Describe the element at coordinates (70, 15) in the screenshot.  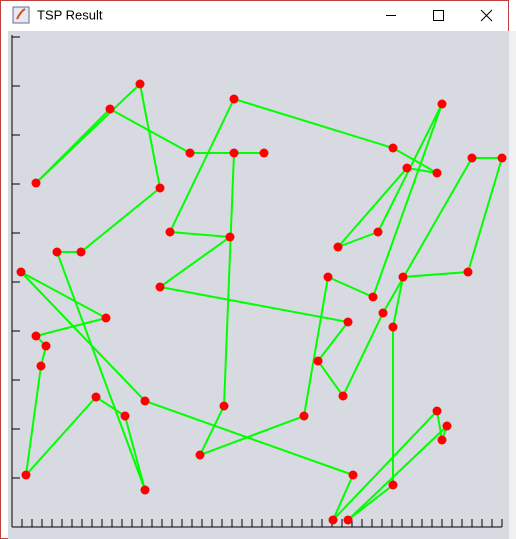
I see `window-title: TSP Result` at that location.